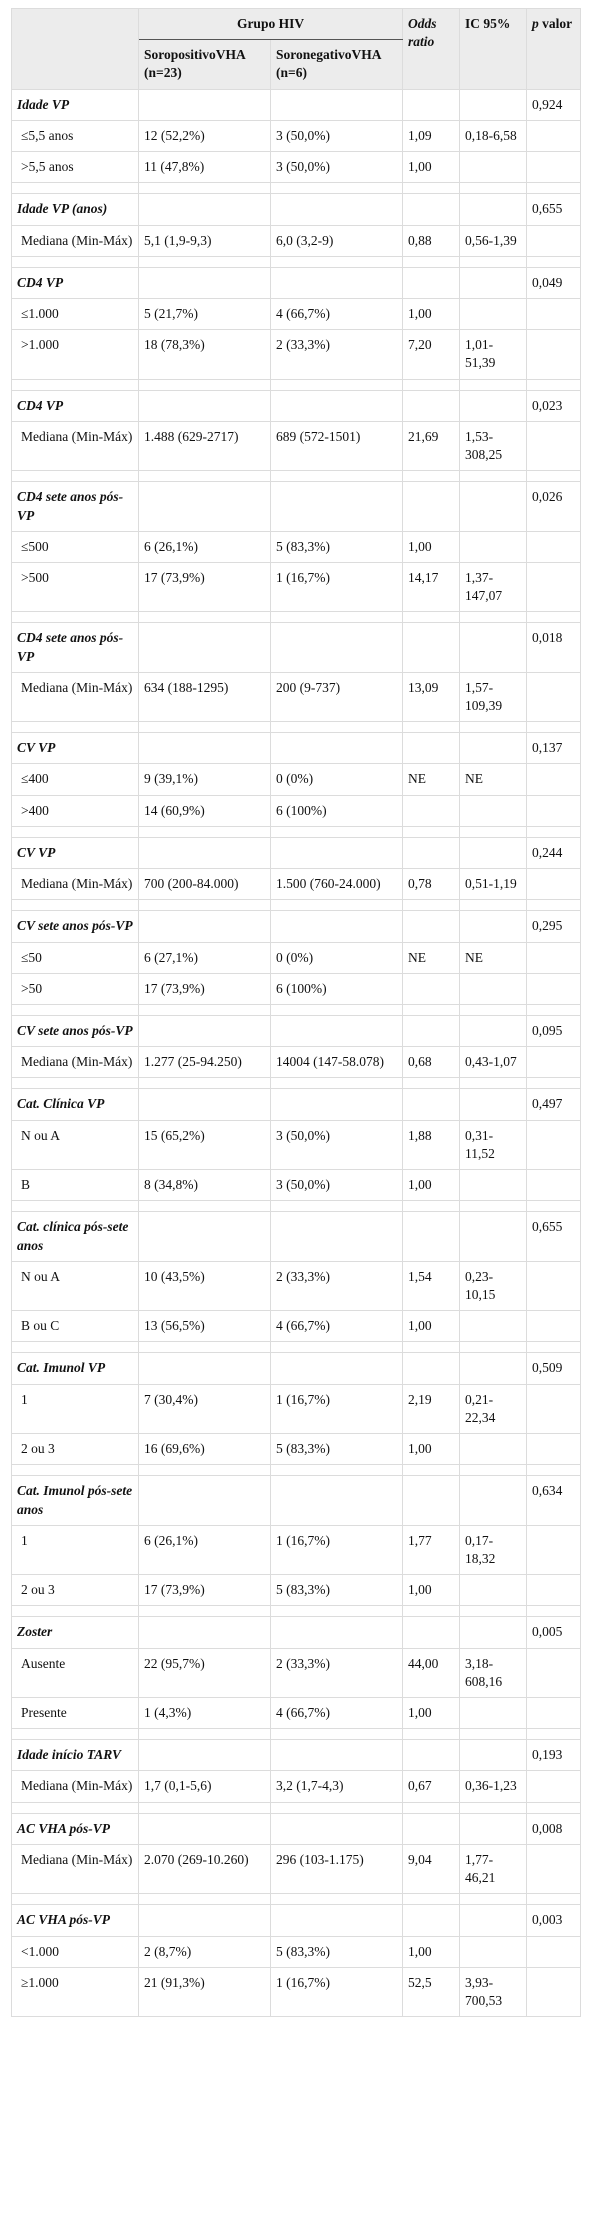 This screenshot has height=2230, width=590. What do you see at coordinates (204, 314) in the screenshot?
I see `pos-cell: 5 (21,7%)` at bounding box center [204, 314].